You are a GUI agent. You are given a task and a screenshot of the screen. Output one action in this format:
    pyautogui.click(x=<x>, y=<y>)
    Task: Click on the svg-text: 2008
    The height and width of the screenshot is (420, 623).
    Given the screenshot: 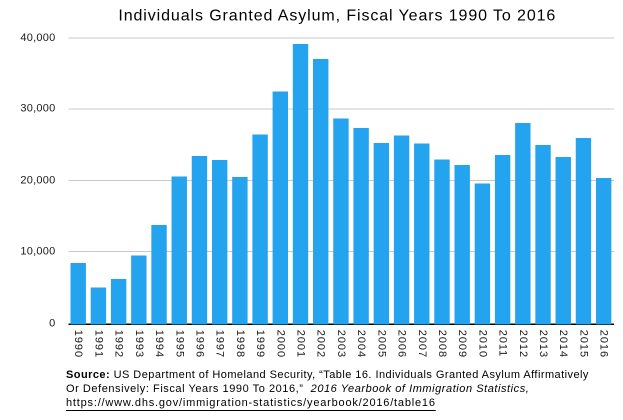 What is the action you would take?
    pyautogui.click(x=442, y=344)
    